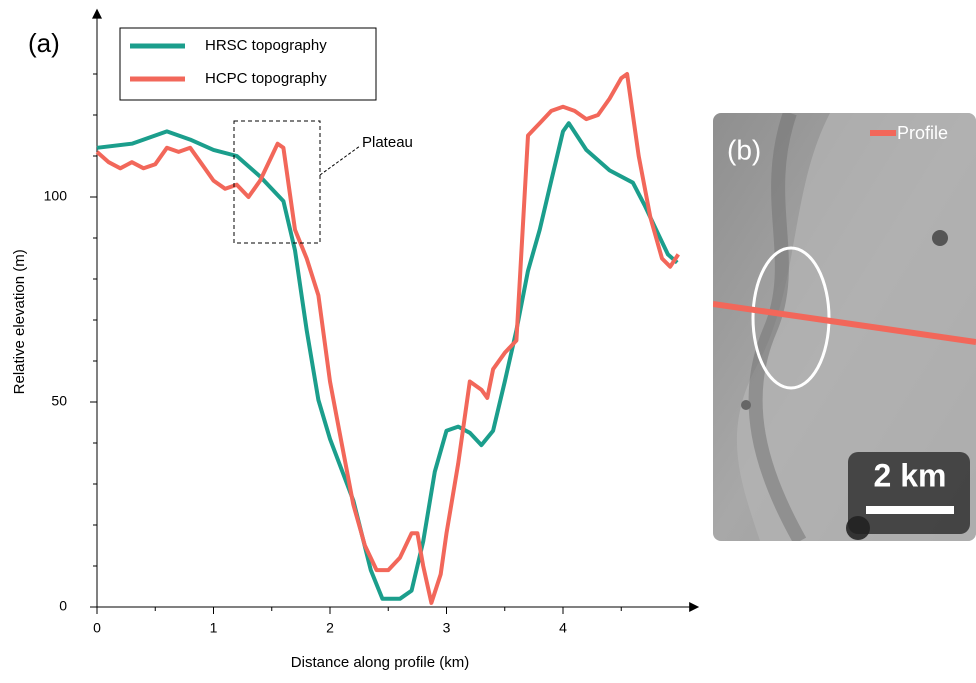  Describe the element at coordinates (380, 662) in the screenshot. I see `x-axis-label: Distance along profile (km)` at that location.